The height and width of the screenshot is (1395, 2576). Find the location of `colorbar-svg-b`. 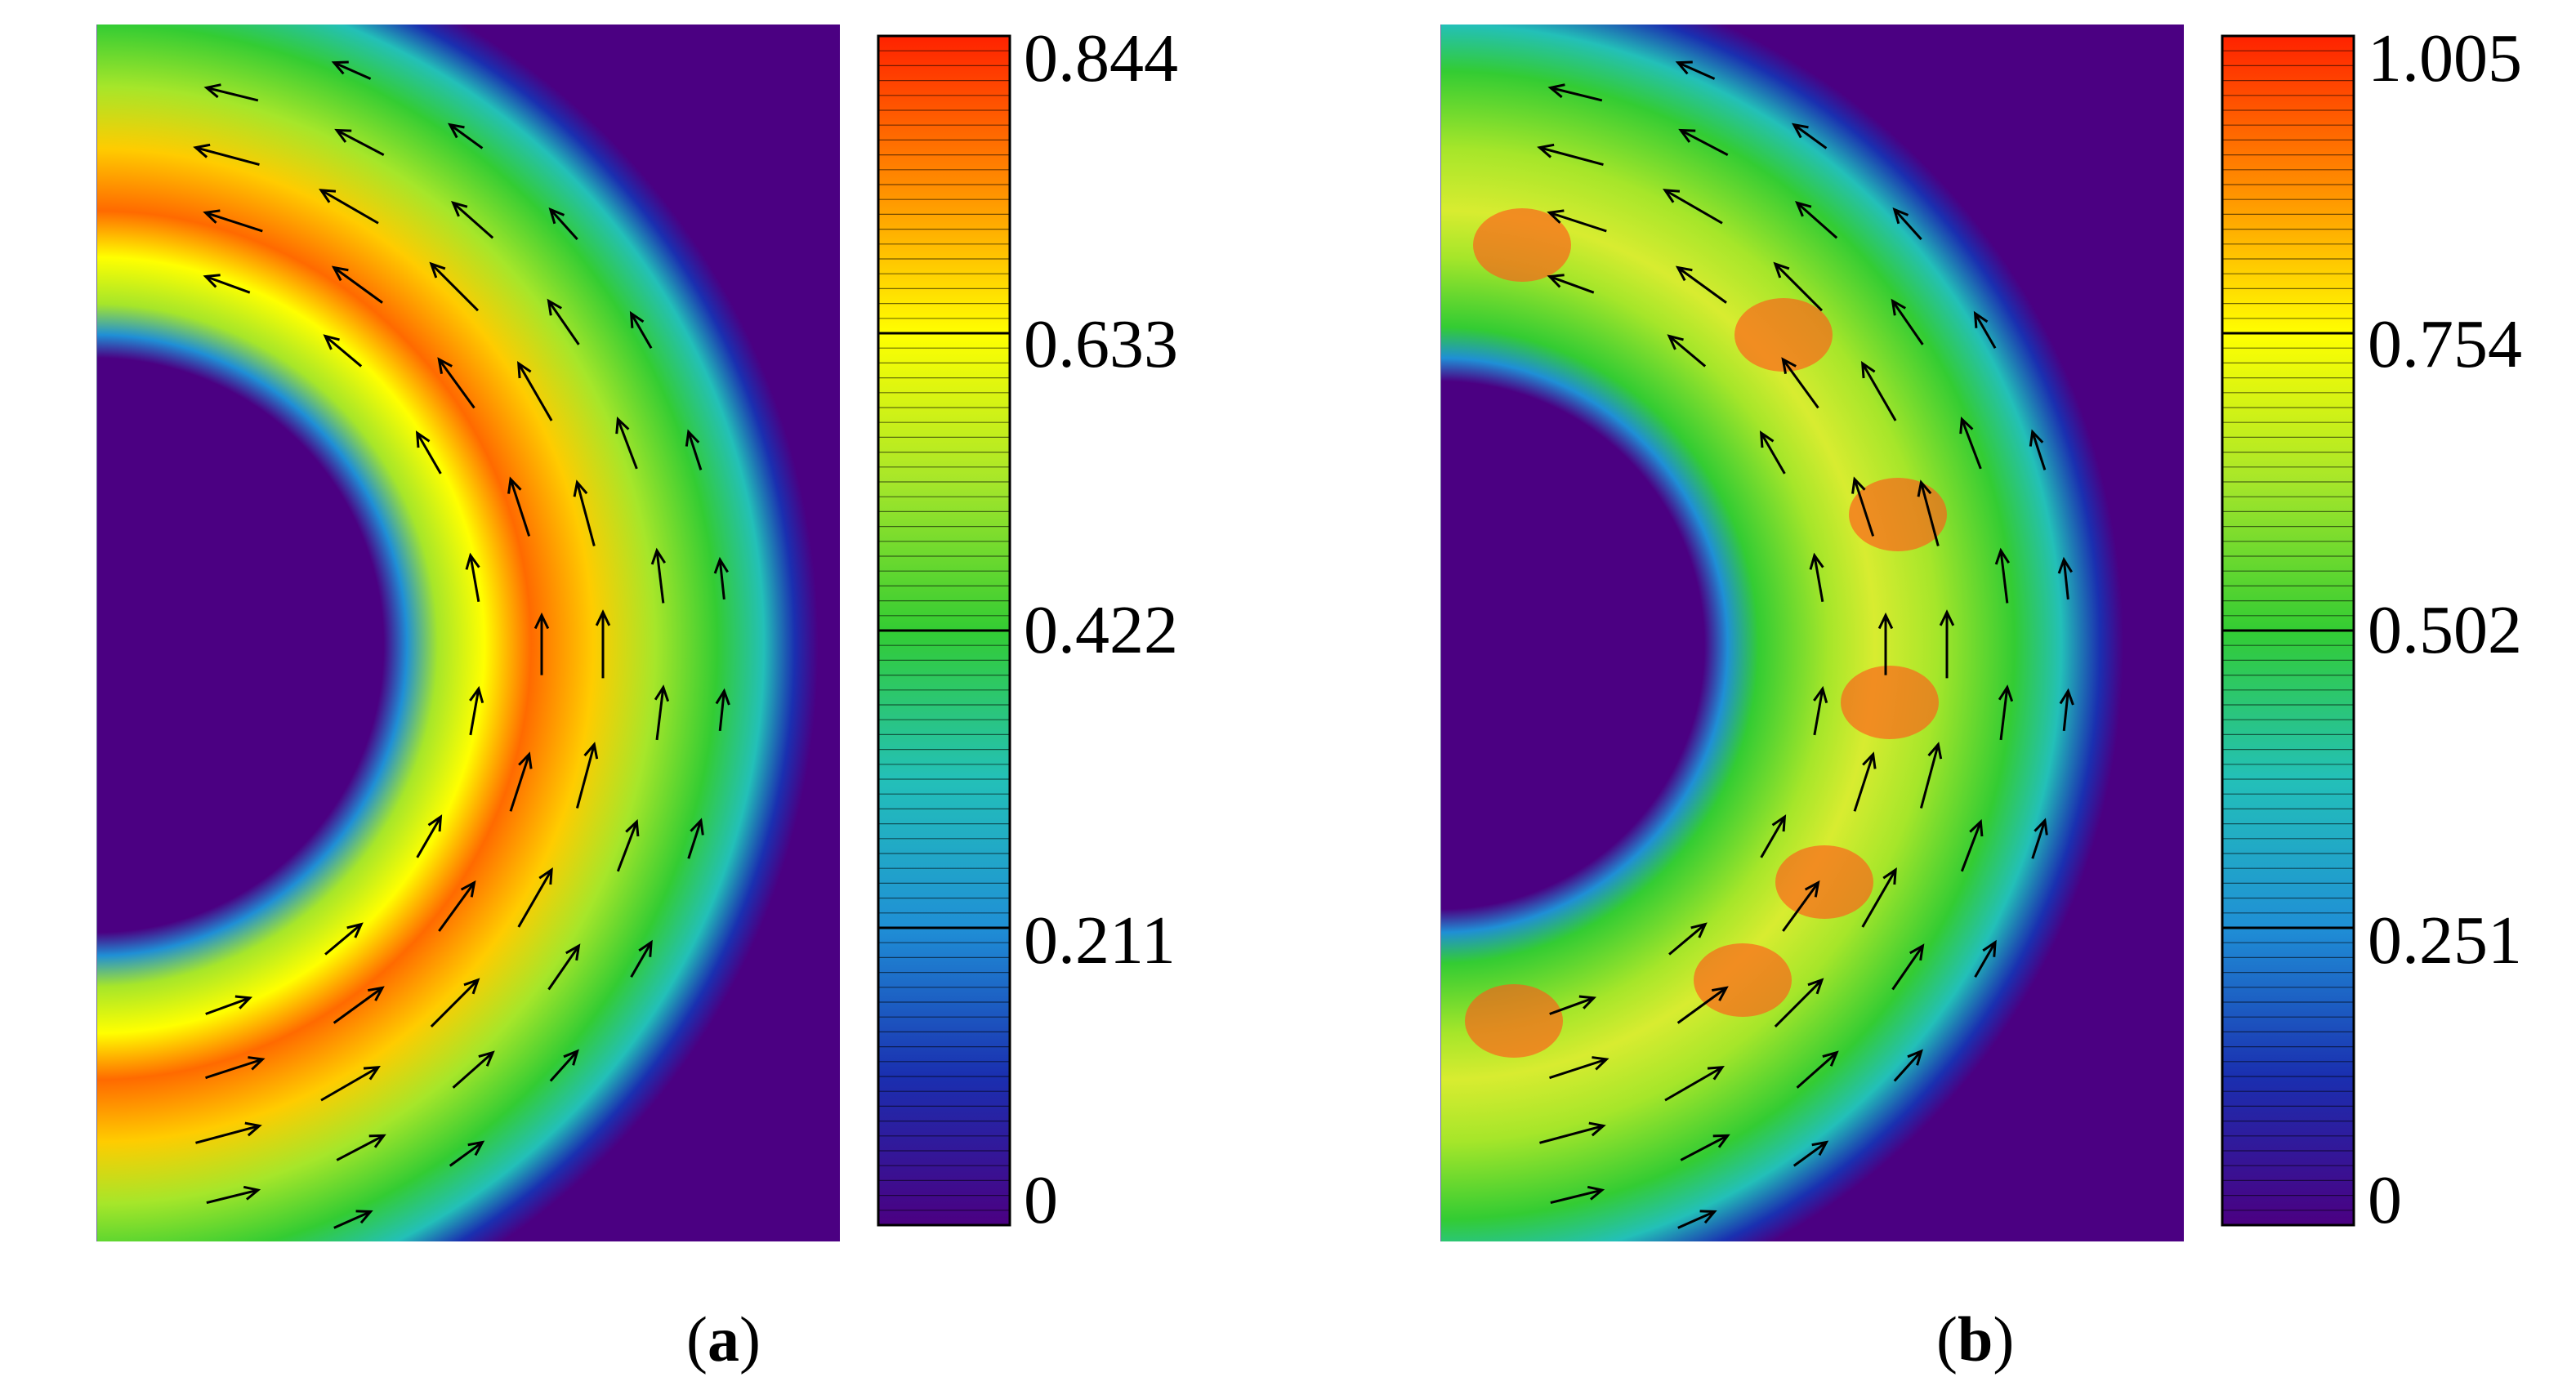

colorbar-svg-b is located at coordinates (2288, 630).